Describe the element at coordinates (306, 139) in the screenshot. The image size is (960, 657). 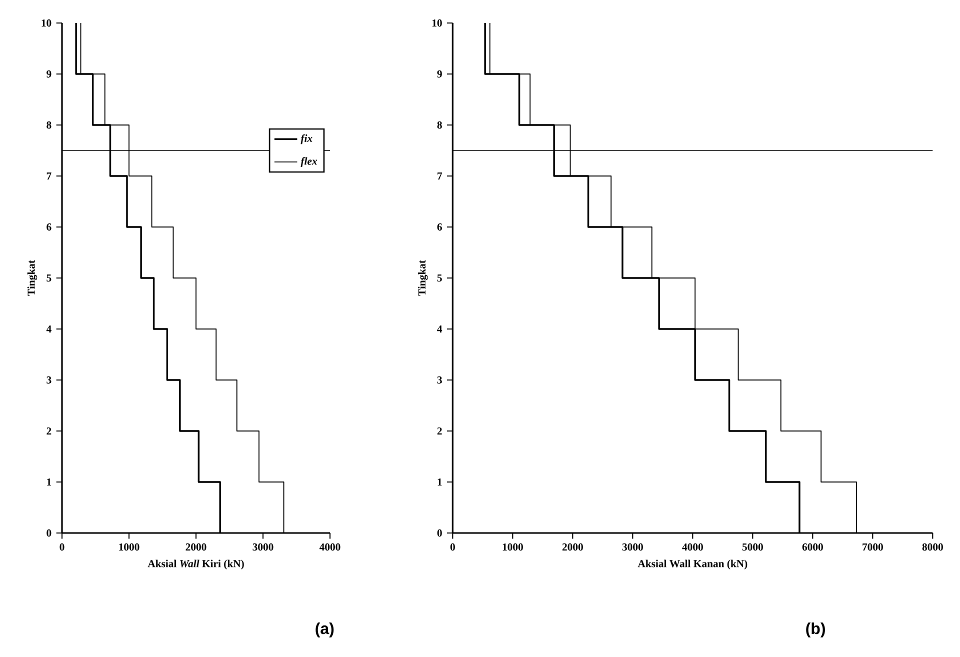
I see `legend-label: fix` at that location.